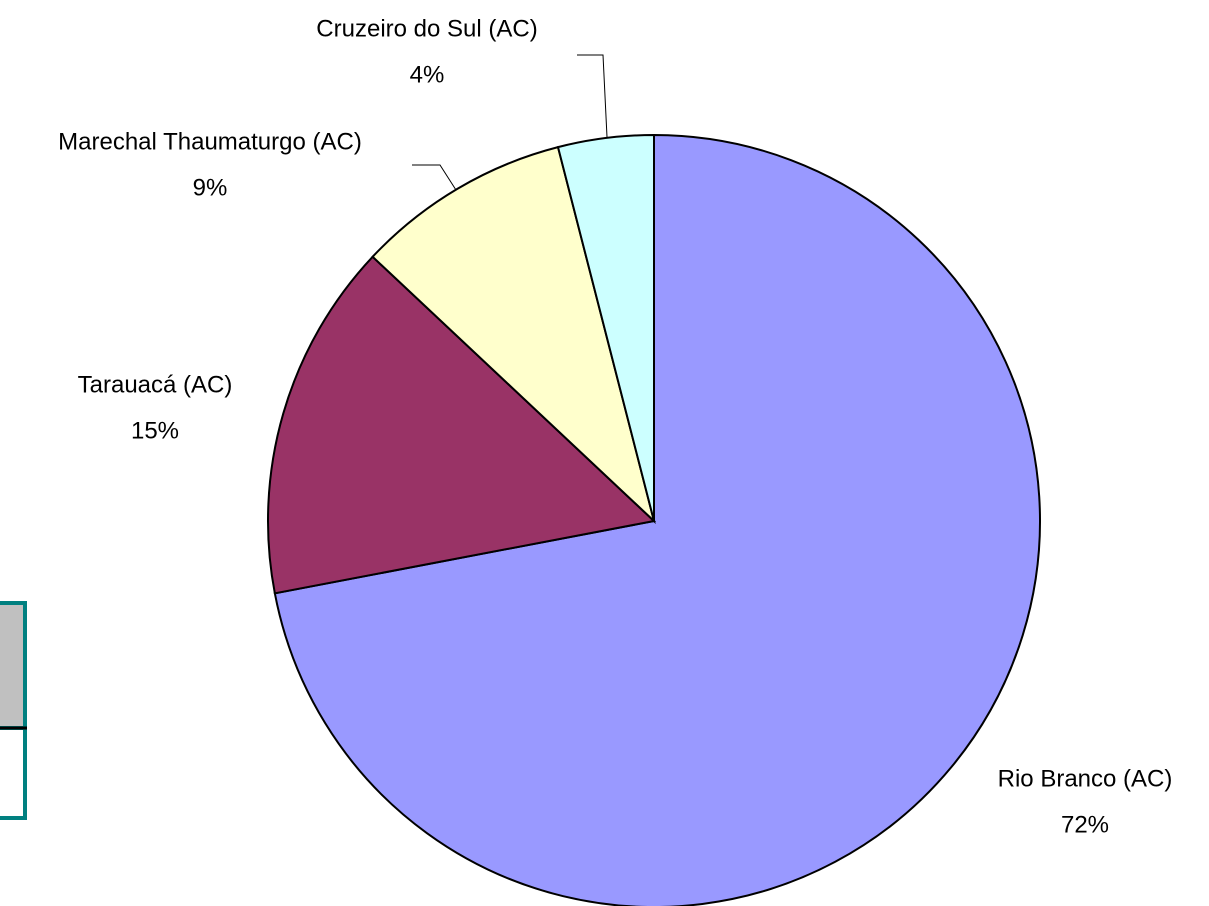 This screenshot has width=1209, height=906. What do you see at coordinates (210, 141) in the screenshot?
I see `slice-label: Marechal Thaumaturgo (AC)` at bounding box center [210, 141].